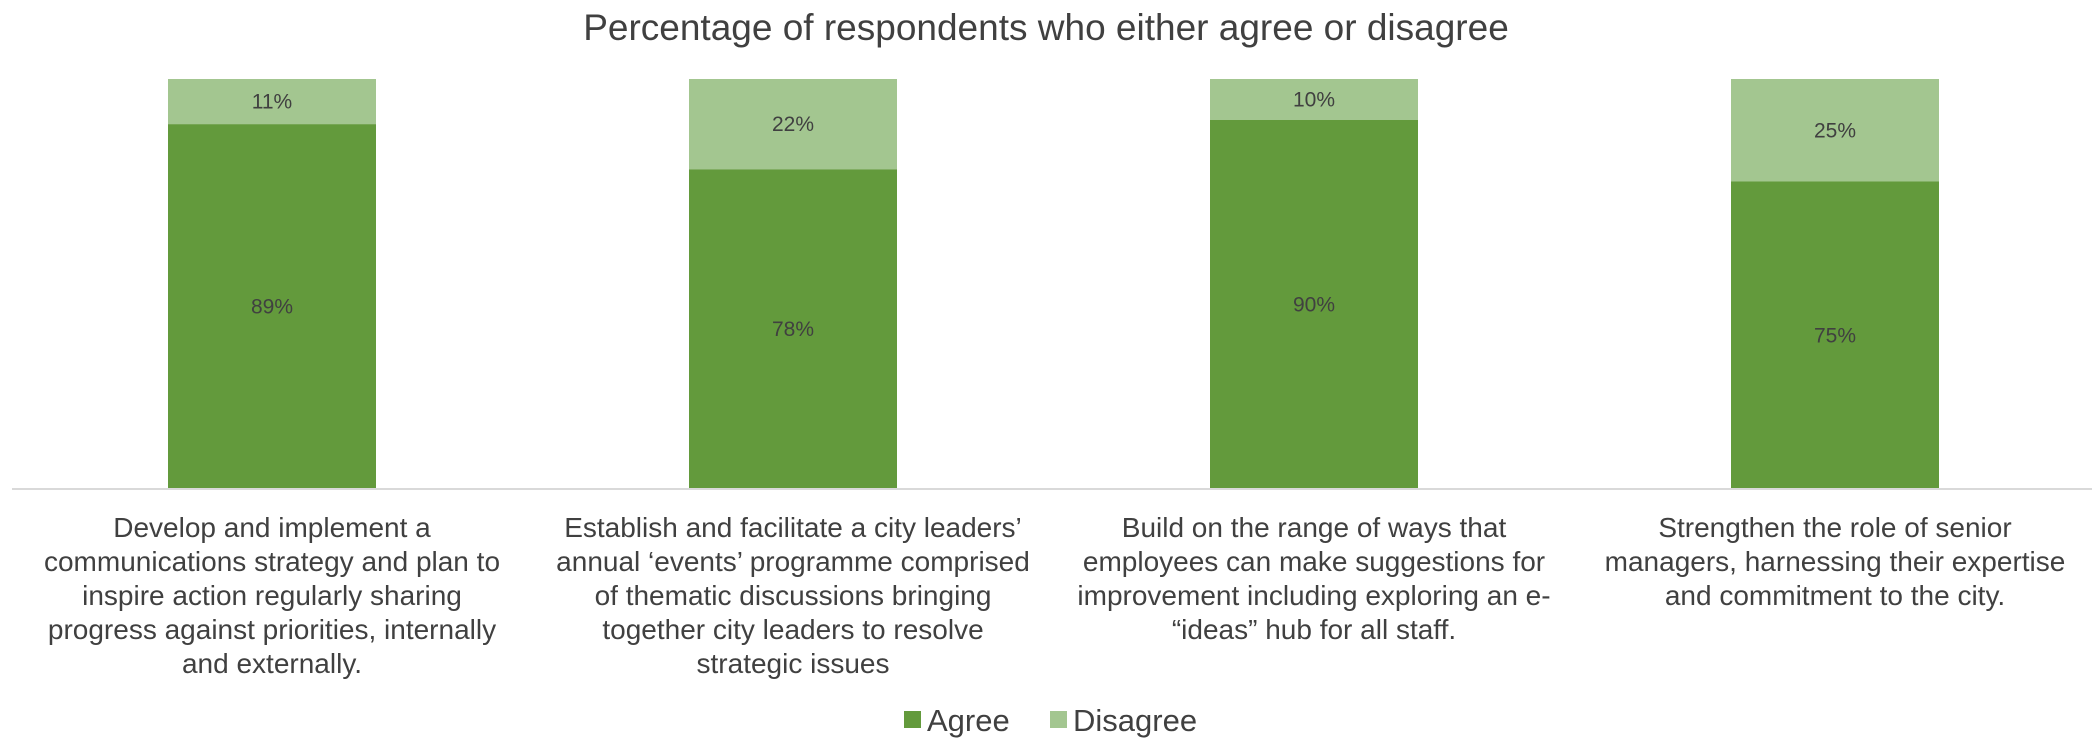 The width and height of the screenshot is (2092, 738). Describe the element at coordinates (1835, 595) in the screenshot. I see `category-label-line: and commitment to the city.` at that location.